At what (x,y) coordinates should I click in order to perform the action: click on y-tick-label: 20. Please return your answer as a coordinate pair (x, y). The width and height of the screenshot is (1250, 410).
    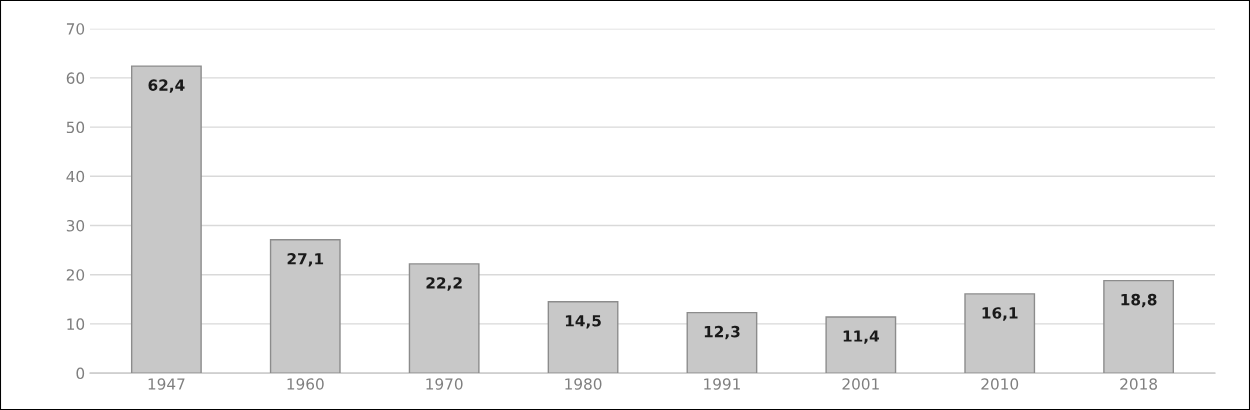
    Looking at the image, I should click on (75, 275).